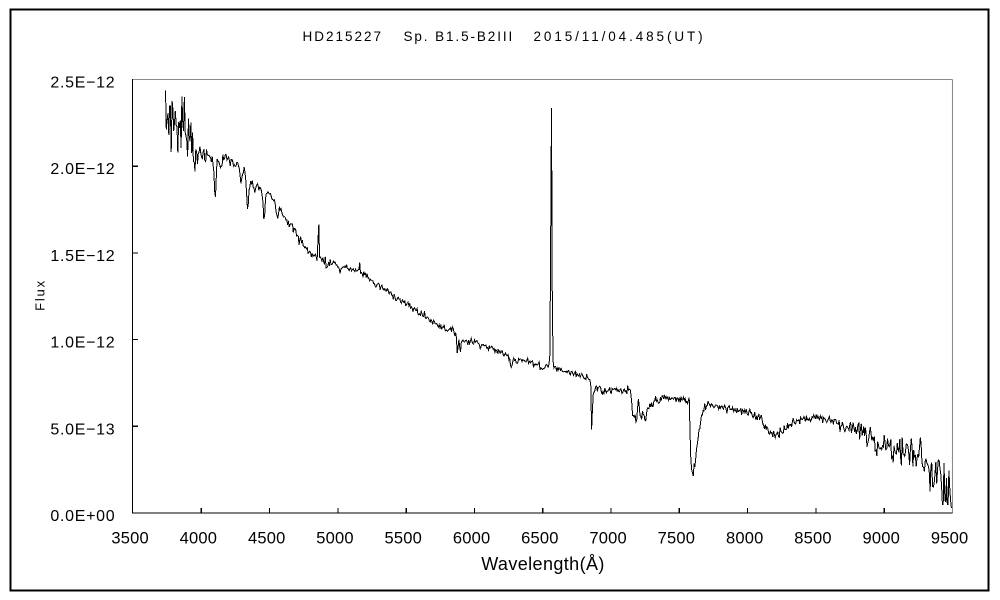 The image size is (1000, 600). I want to click on svg-text: 6000, so click(472, 539).